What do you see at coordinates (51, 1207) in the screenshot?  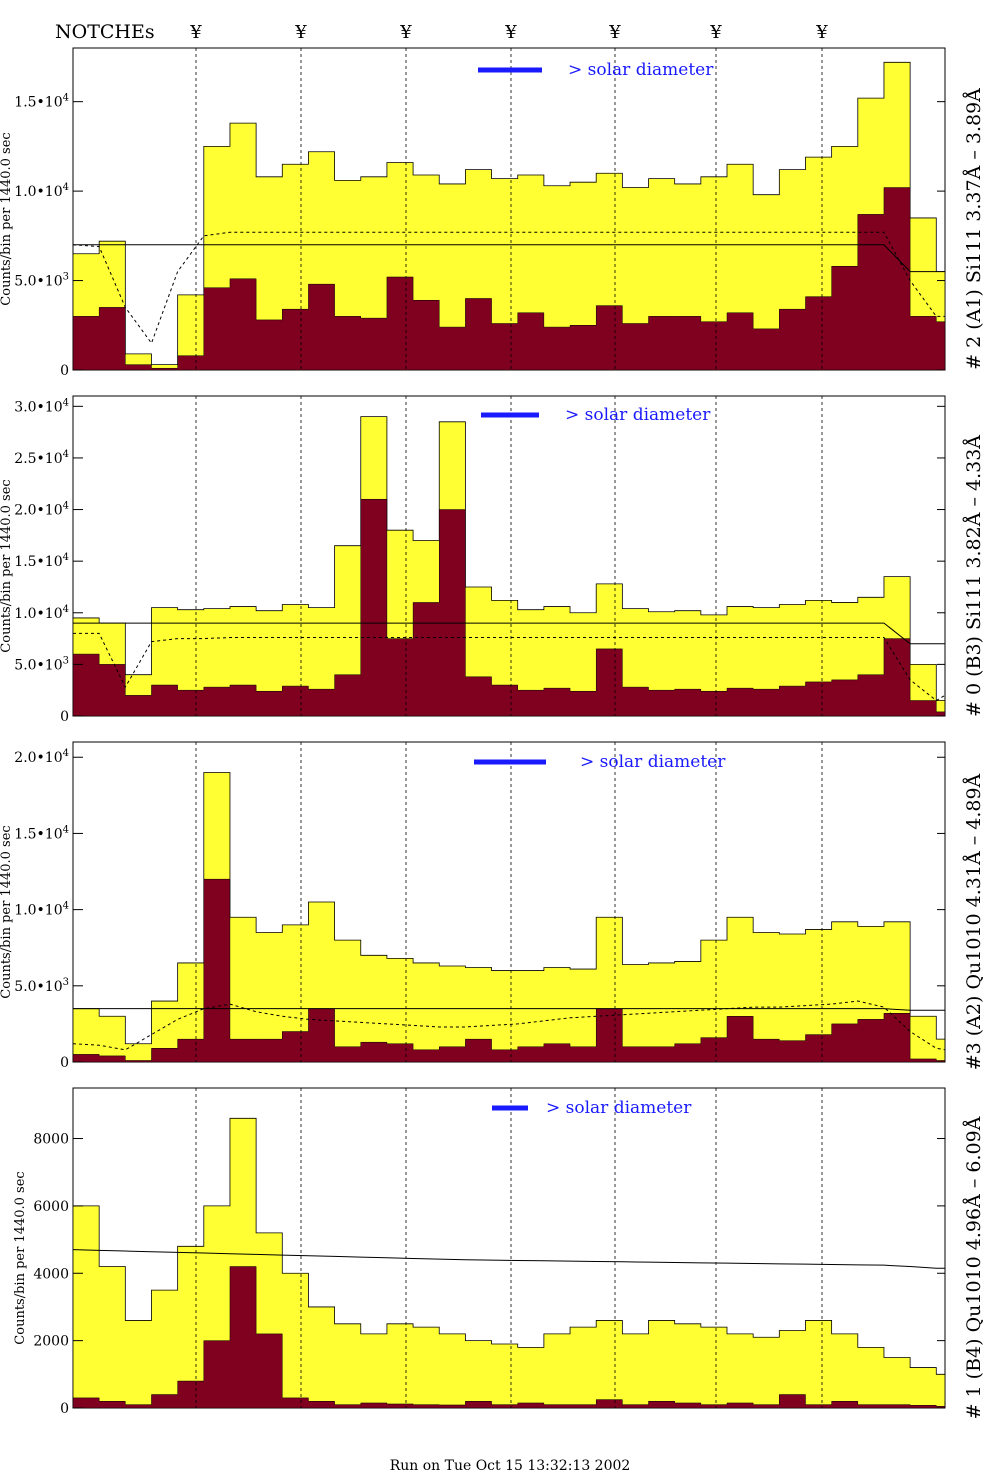 I see `y-tick-label: 6000` at bounding box center [51, 1207].